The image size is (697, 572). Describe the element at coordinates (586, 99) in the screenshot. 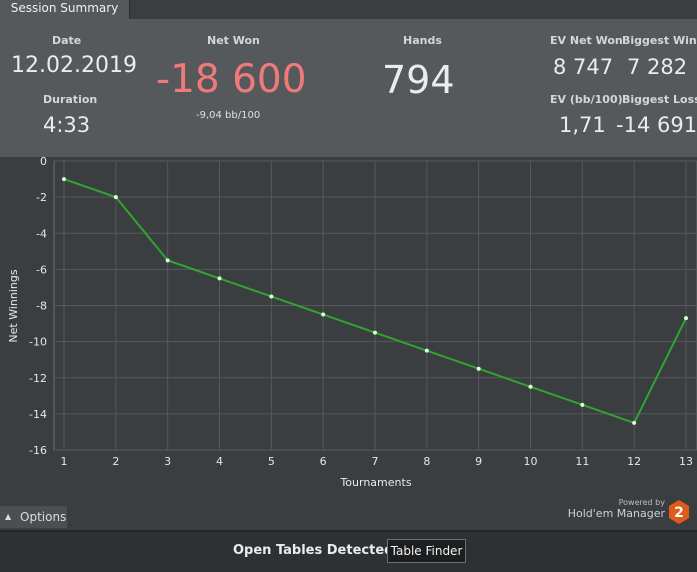

I see `ev-bb100-label: EV (bb/100)` at that location.